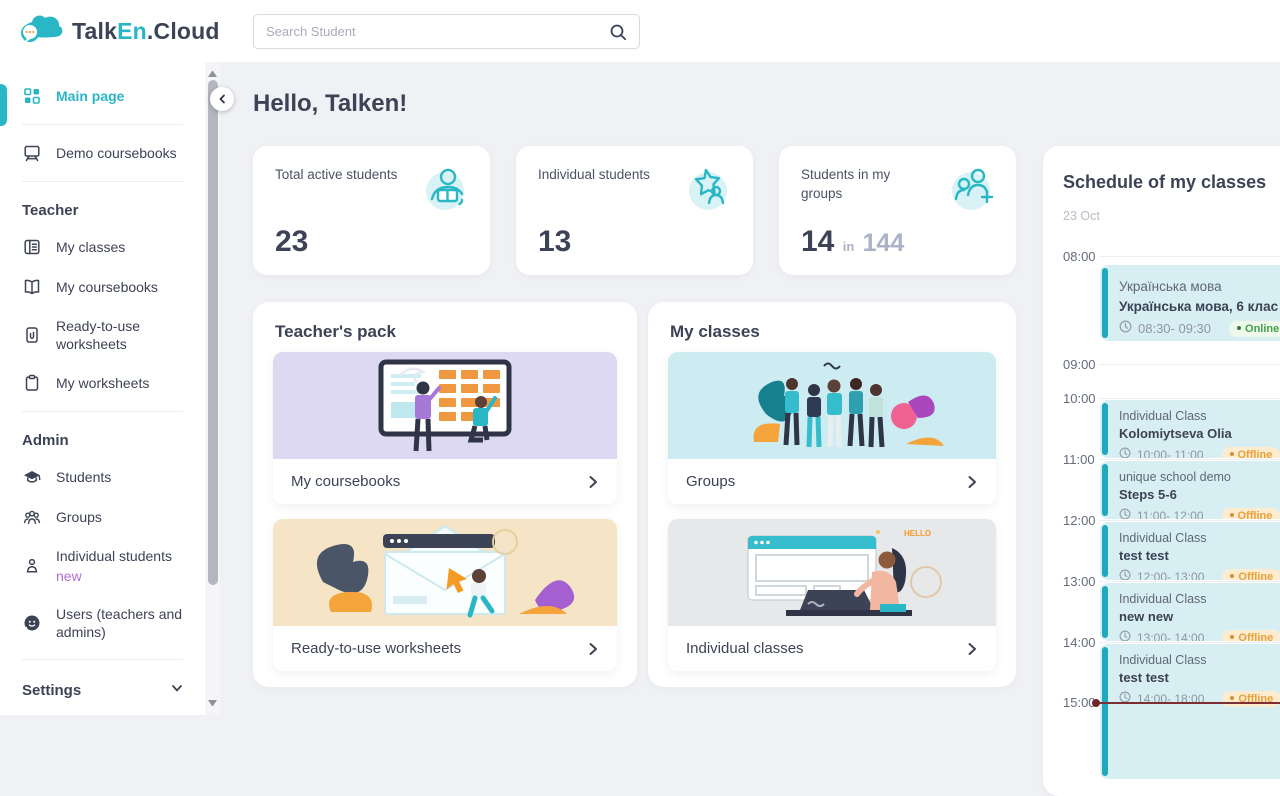 The height and width of the screenshot is (796, 1280). Describe the element at coordinates (119, 31) in the screenshot. I see `app-logo: TalkEn.Cloud` at that location.